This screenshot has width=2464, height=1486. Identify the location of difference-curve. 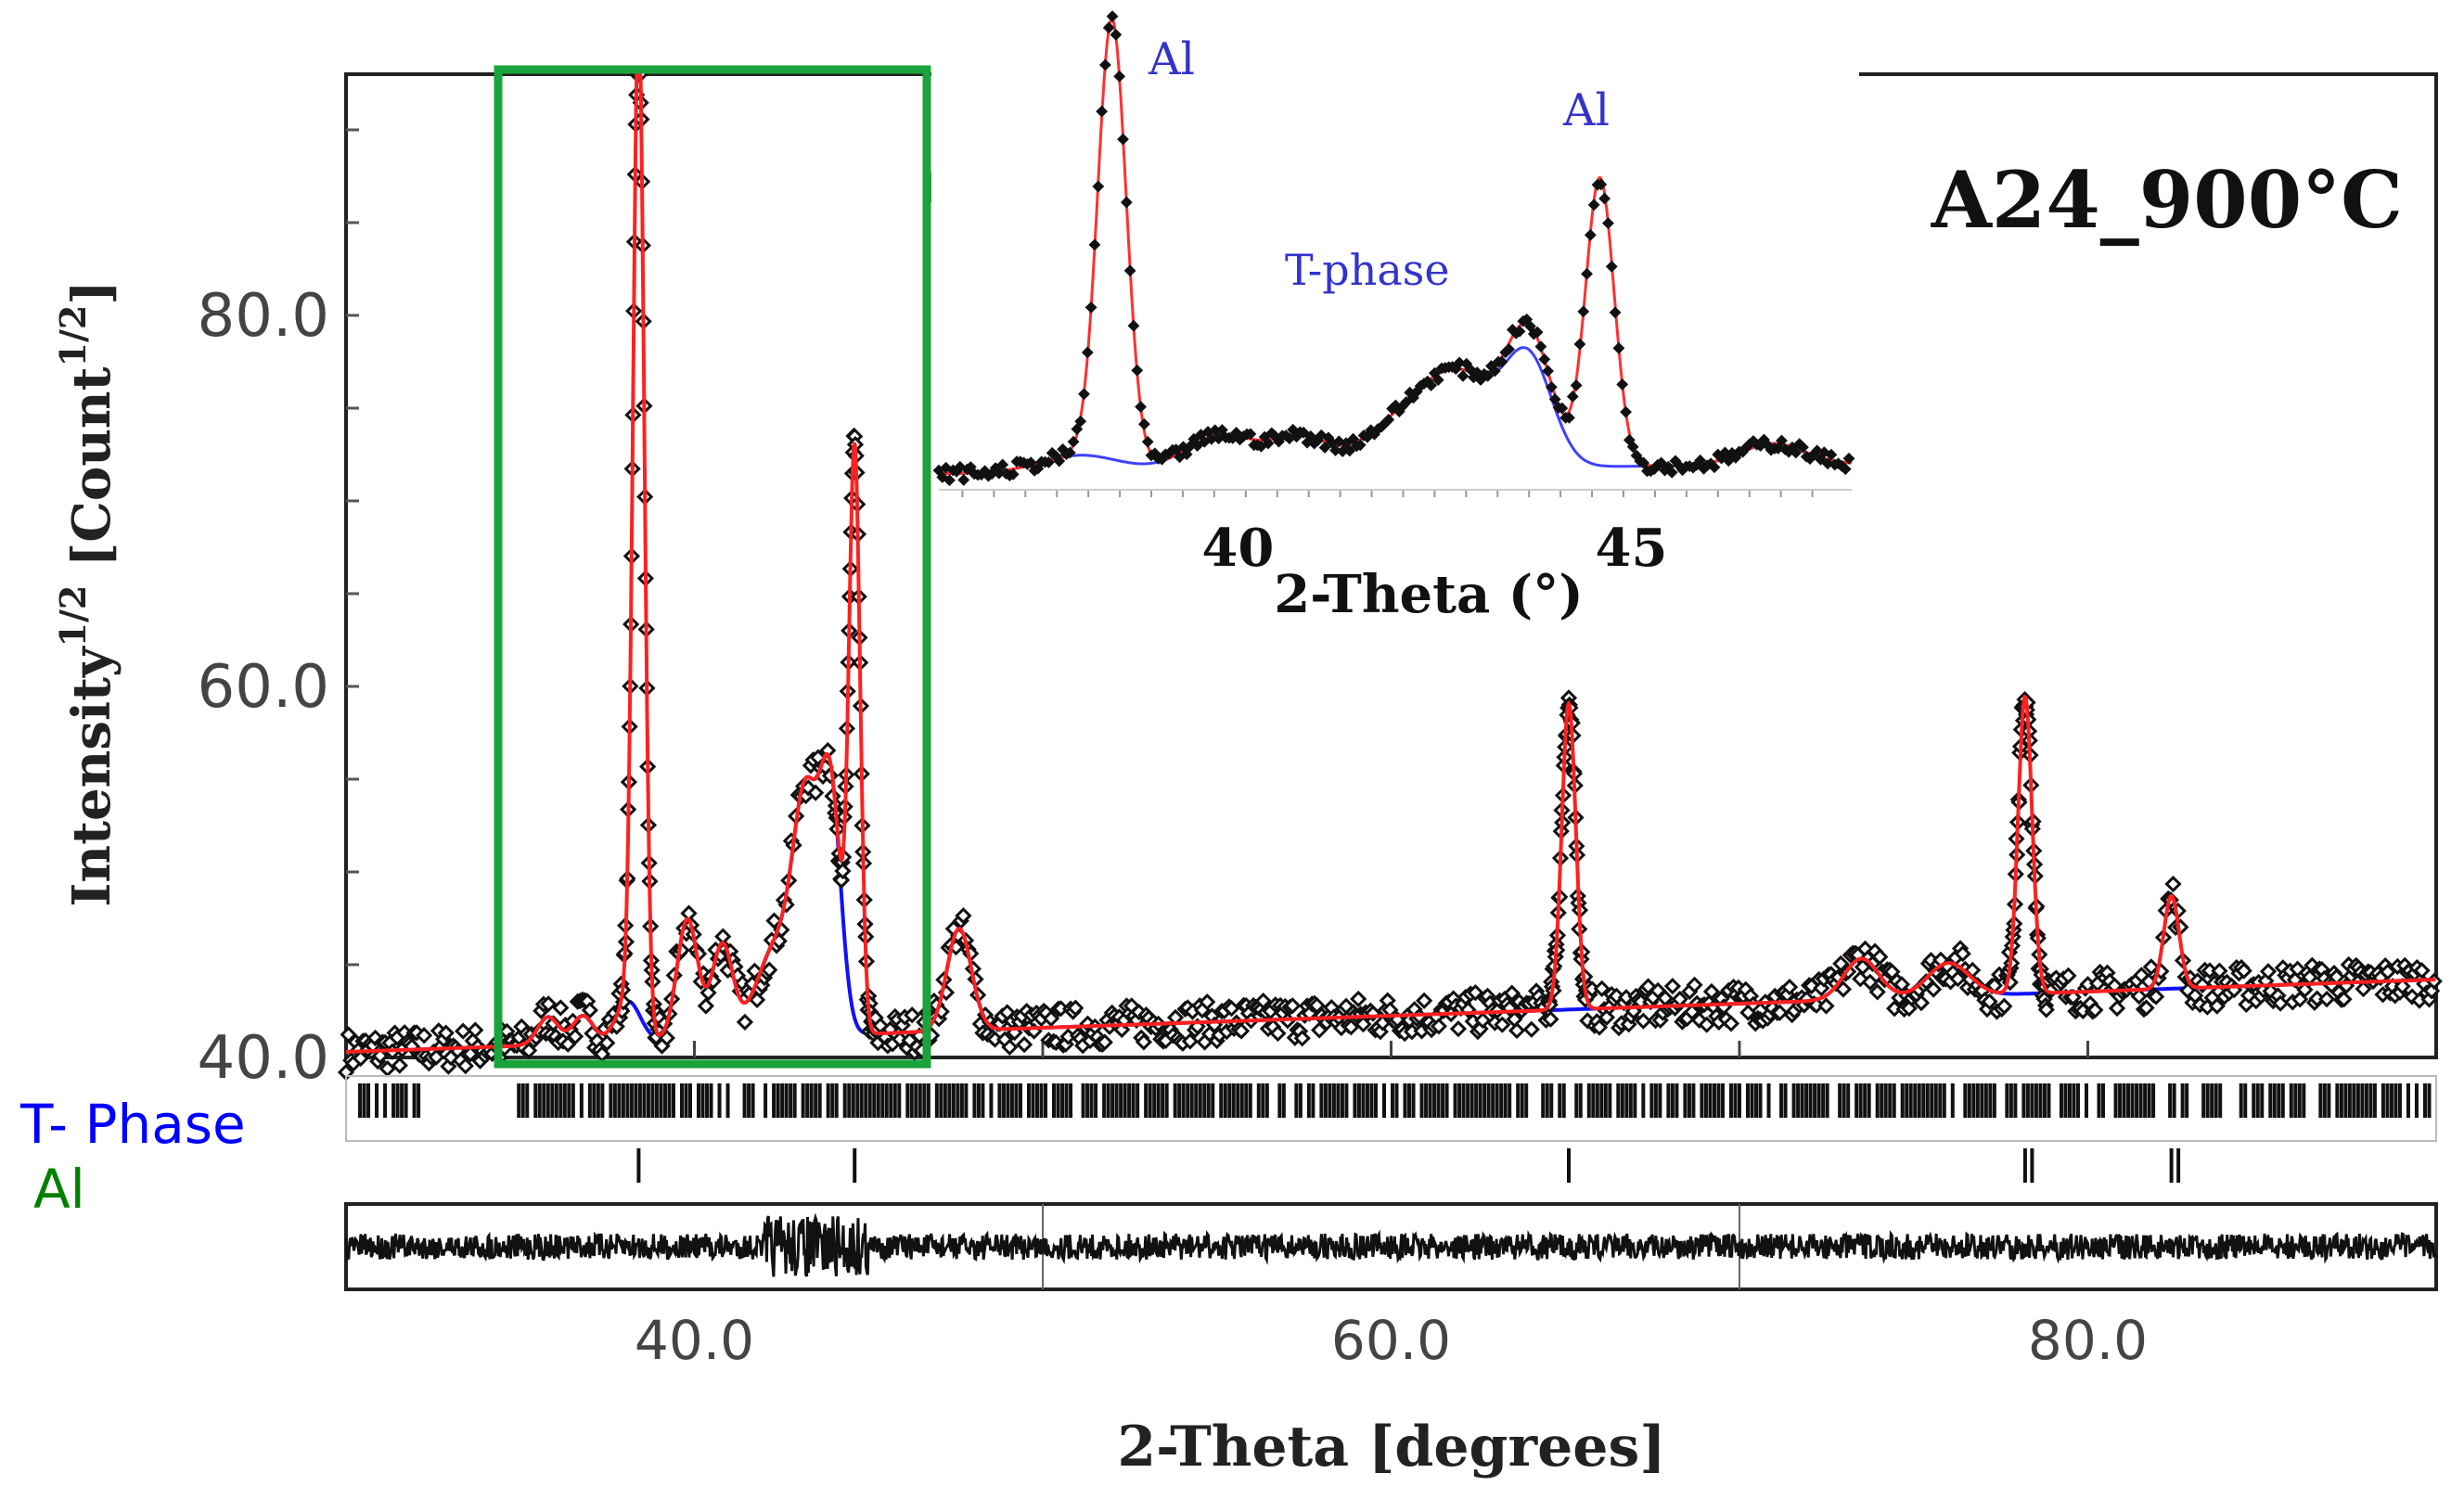
(1390, 1246).